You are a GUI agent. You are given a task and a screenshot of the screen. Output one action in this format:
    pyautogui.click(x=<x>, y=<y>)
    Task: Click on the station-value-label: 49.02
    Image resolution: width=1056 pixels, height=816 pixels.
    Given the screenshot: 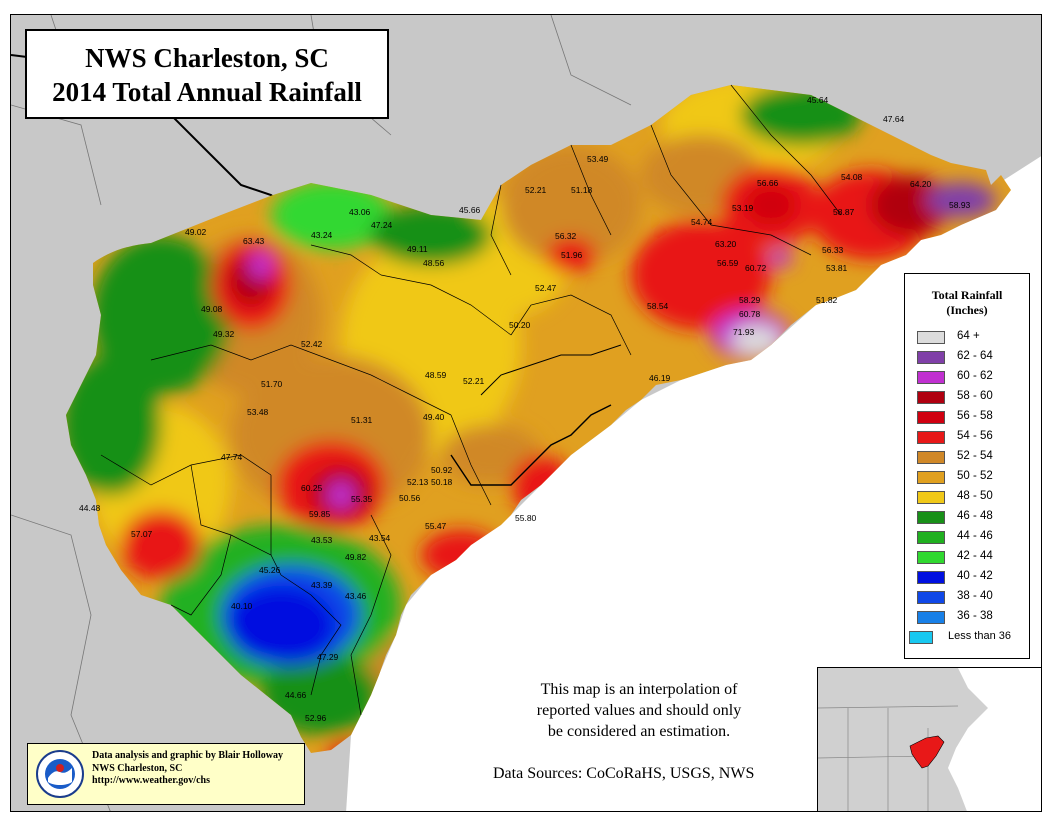 What is the action you would take?
    pyautogui.click(x=196, y=232)
    